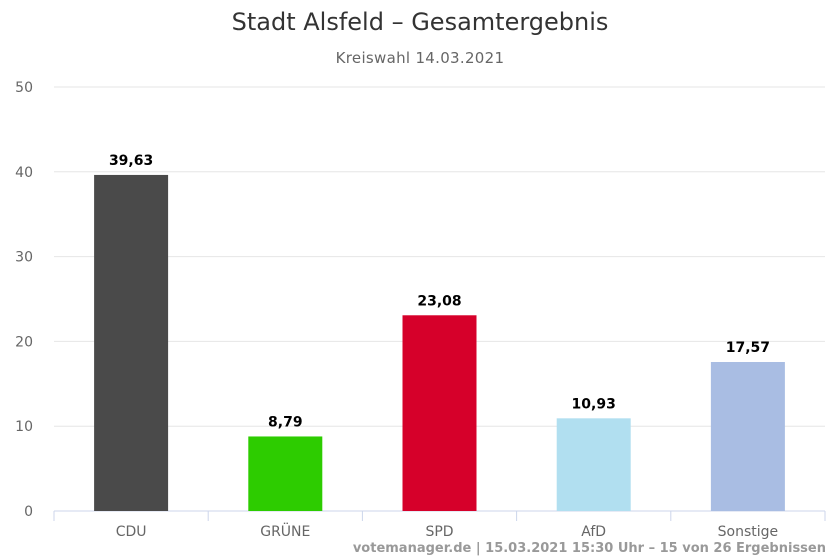  Describe the element at coordinates (24, 258) in the screenshot. I see `y-tick-label: 30` at that location.